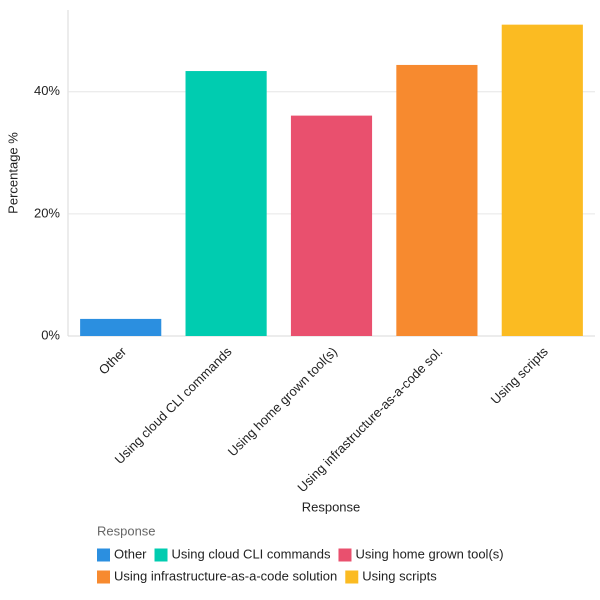  I want to click on x-tick-label: Using scripts, so click(520, 376).